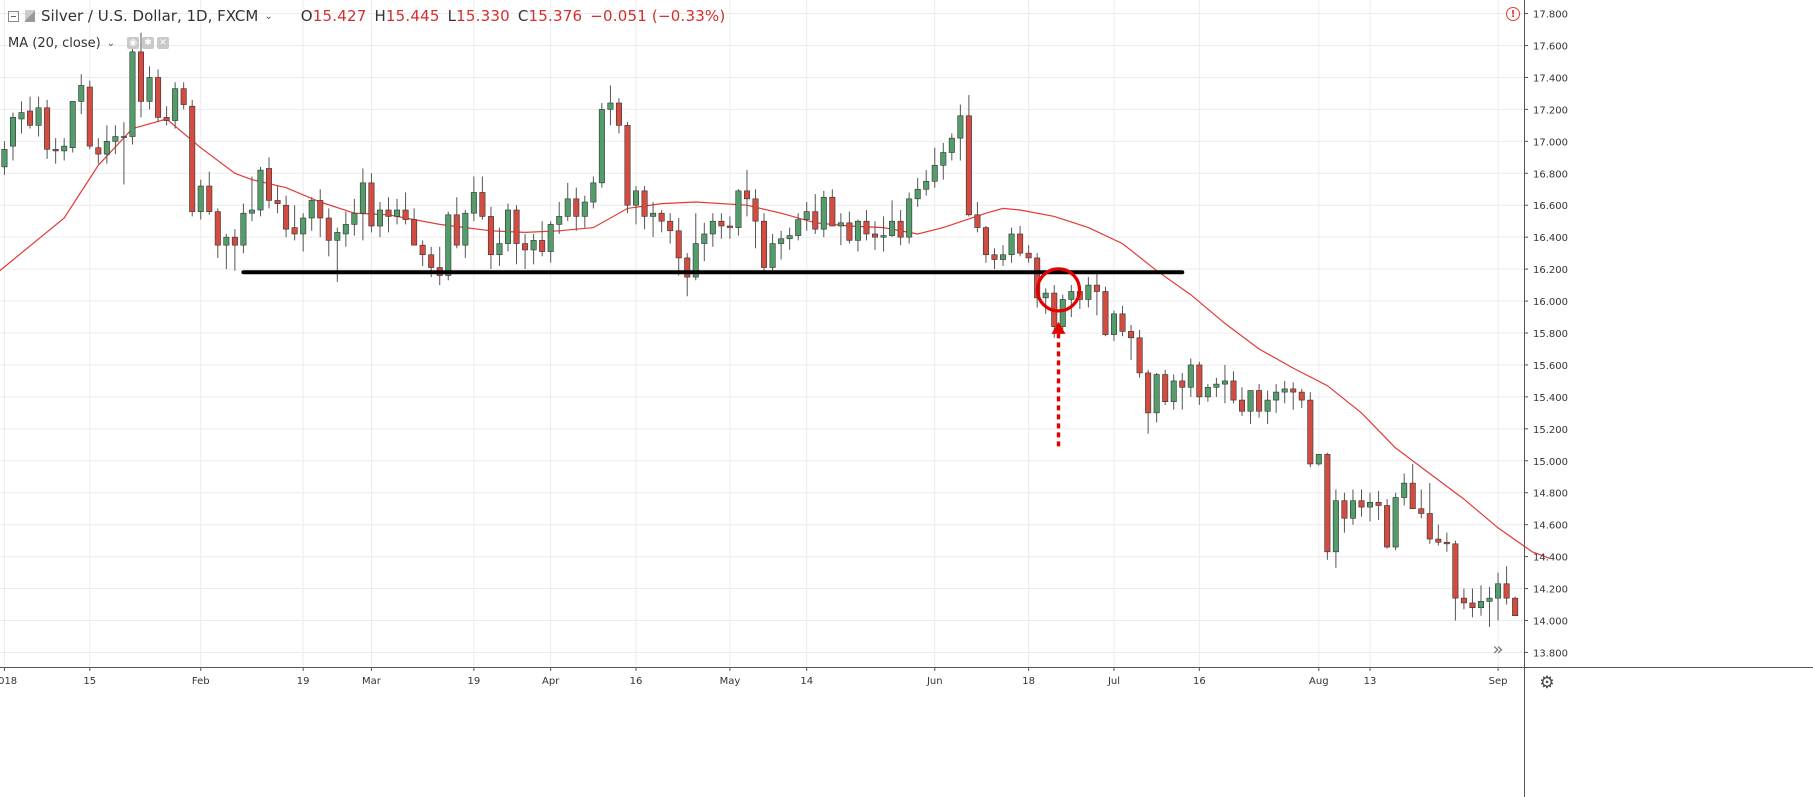  Describe the element at coordinates (1550, 366) in the screenshot. I see `y-tick-label: 15.600` at that location.